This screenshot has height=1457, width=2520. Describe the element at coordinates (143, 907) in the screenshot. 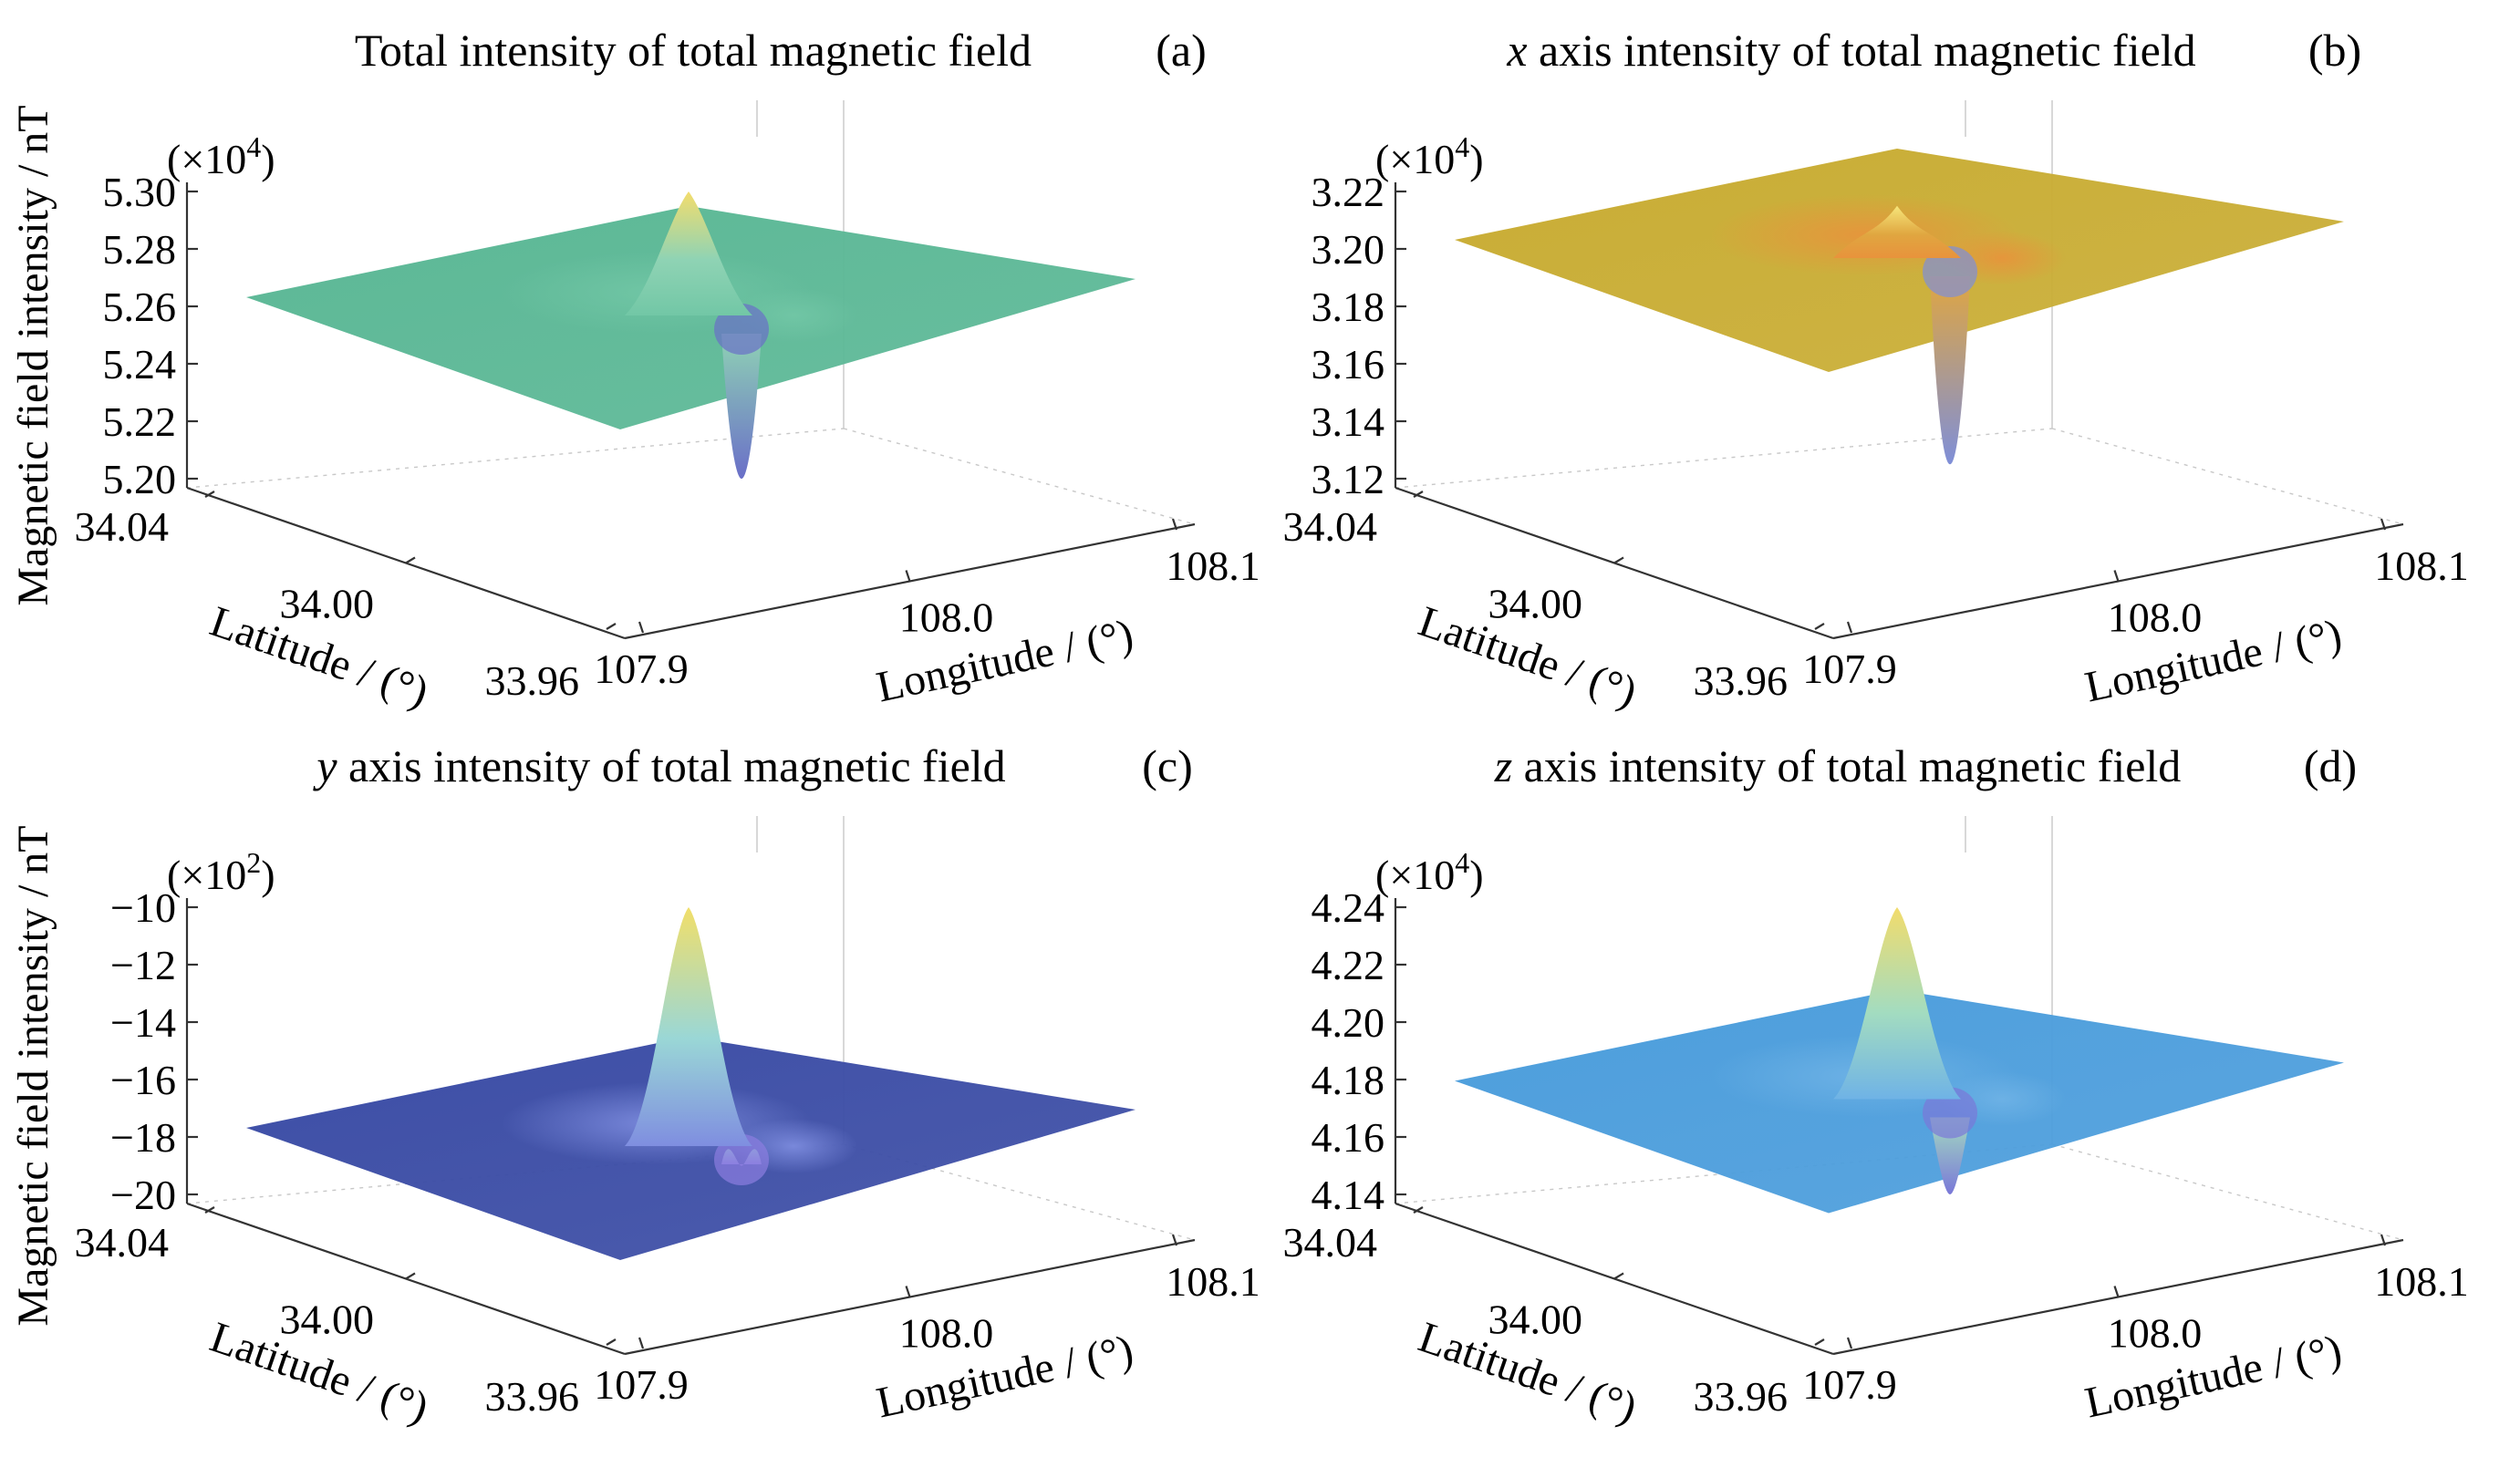

I see `z-tick-label-c: −10` at that location.